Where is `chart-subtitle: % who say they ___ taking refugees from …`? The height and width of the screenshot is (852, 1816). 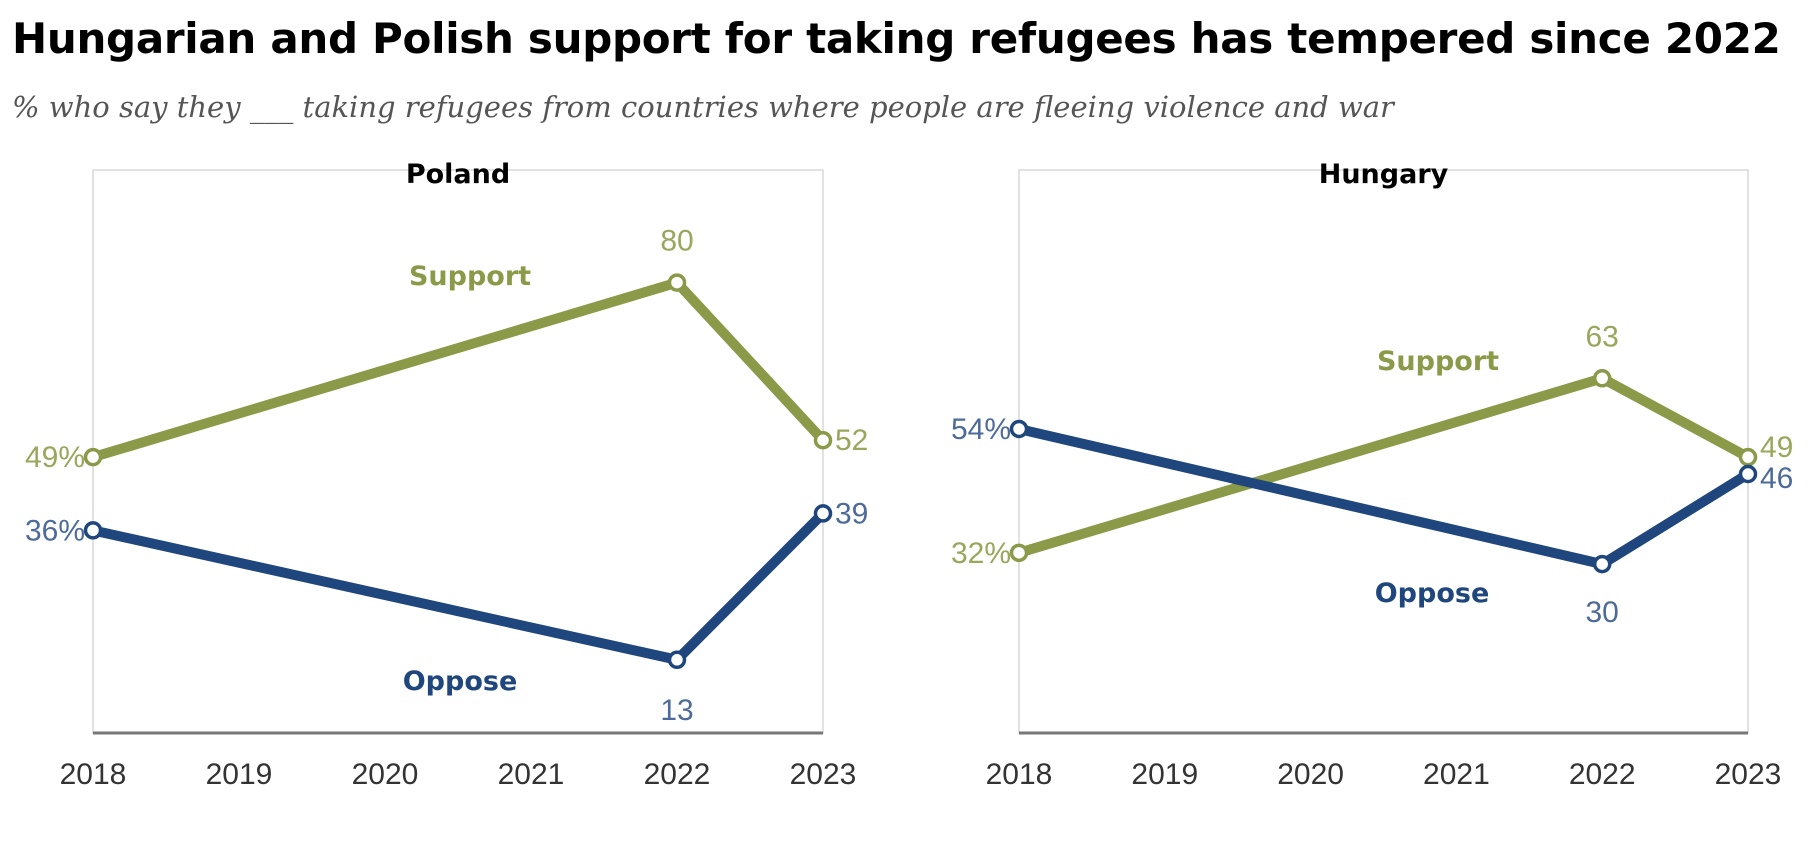 chart-subtitle: % who say they ___ taking refugees from … is located at coordinates (703, 107).